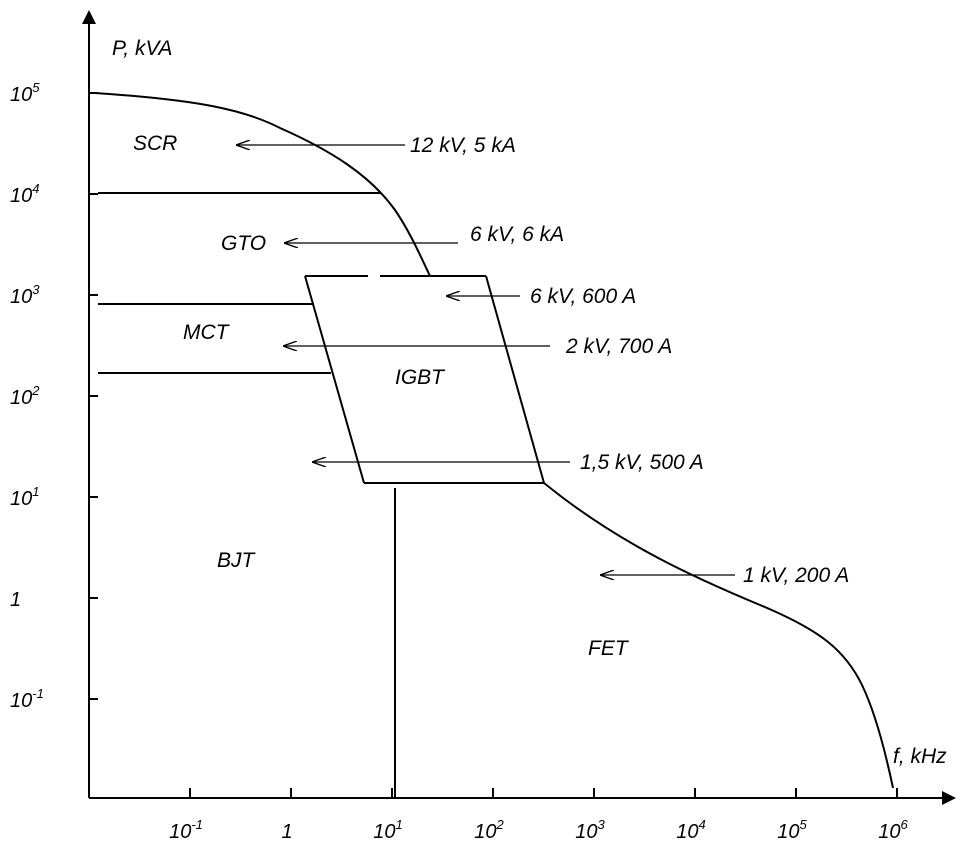  Describe the element at coordinates (796, 575) in the screenshot. I see `rating-label-fet: 1 kV, 200 A` at that location.